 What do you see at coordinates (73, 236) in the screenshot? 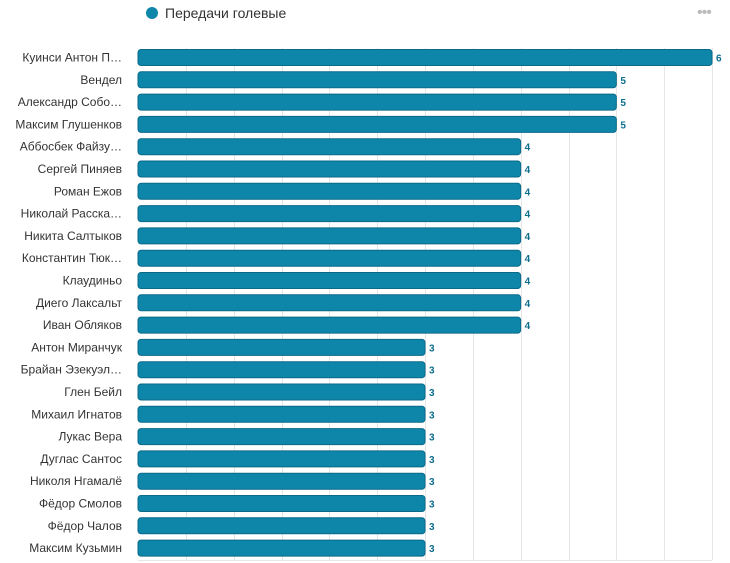
I see `category-label: Никита Салтыков` at bounding box center [73, 236].